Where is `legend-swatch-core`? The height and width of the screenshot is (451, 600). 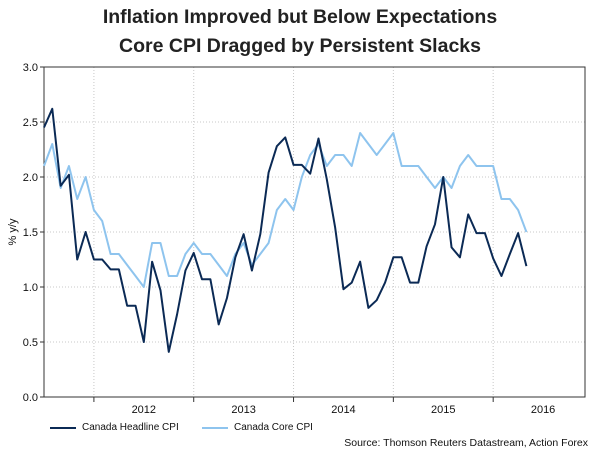 legend-swatch-core is located at coordinates (215, 427).